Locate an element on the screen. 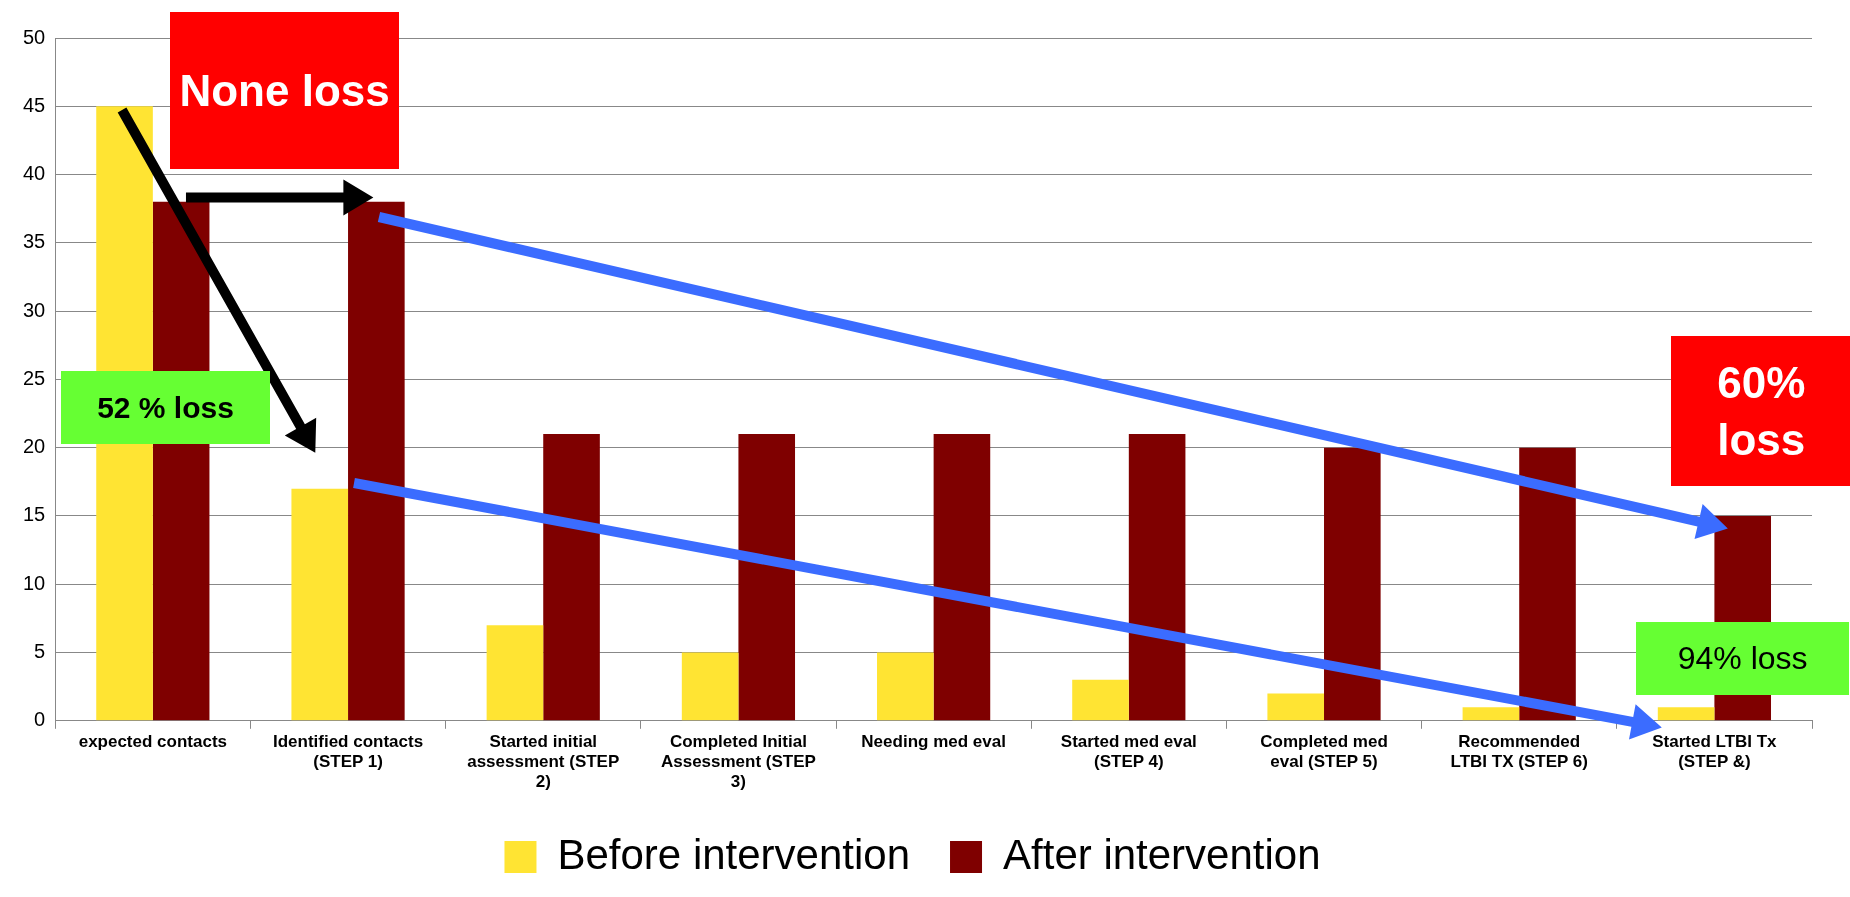  x-tick-label: expected contacts is located at coordinates (153, 741).